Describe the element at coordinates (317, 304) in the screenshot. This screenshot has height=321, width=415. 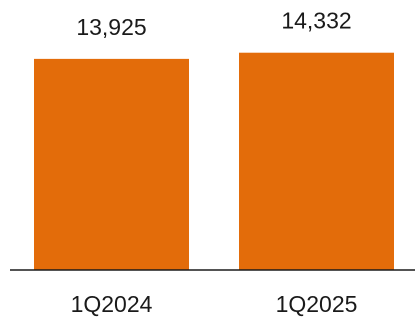
I see `category-label-1Q2025: 1Q2025` at that location.